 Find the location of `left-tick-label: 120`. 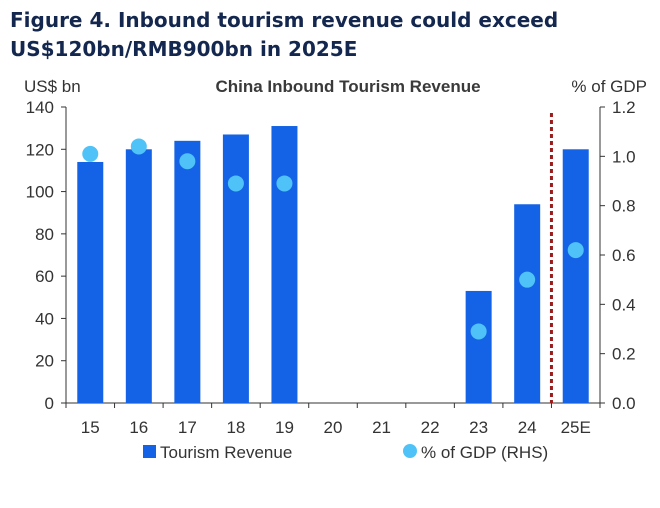

left-tick-label: 120 is located at coordinates (40, 149).